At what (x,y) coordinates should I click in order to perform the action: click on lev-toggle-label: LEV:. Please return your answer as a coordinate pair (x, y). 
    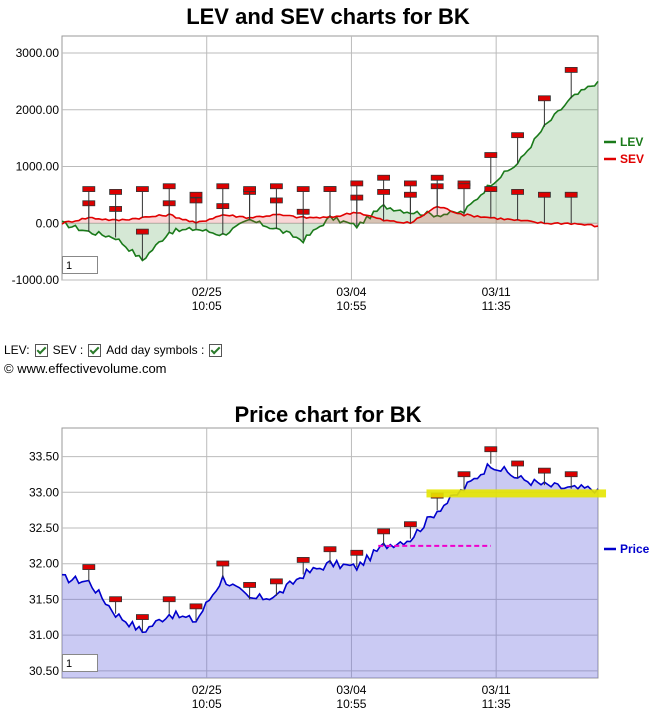
    Looking at the image, I should click on (17, 350).